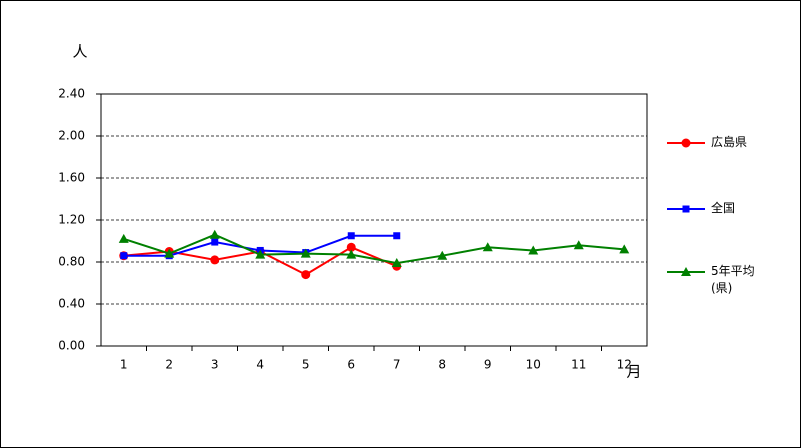 The width and height of the screenshot is (801, 448). Describe the element at coordinates (71, 136) in the screenshot. I see `y-tick-label: 2.00` at that location.